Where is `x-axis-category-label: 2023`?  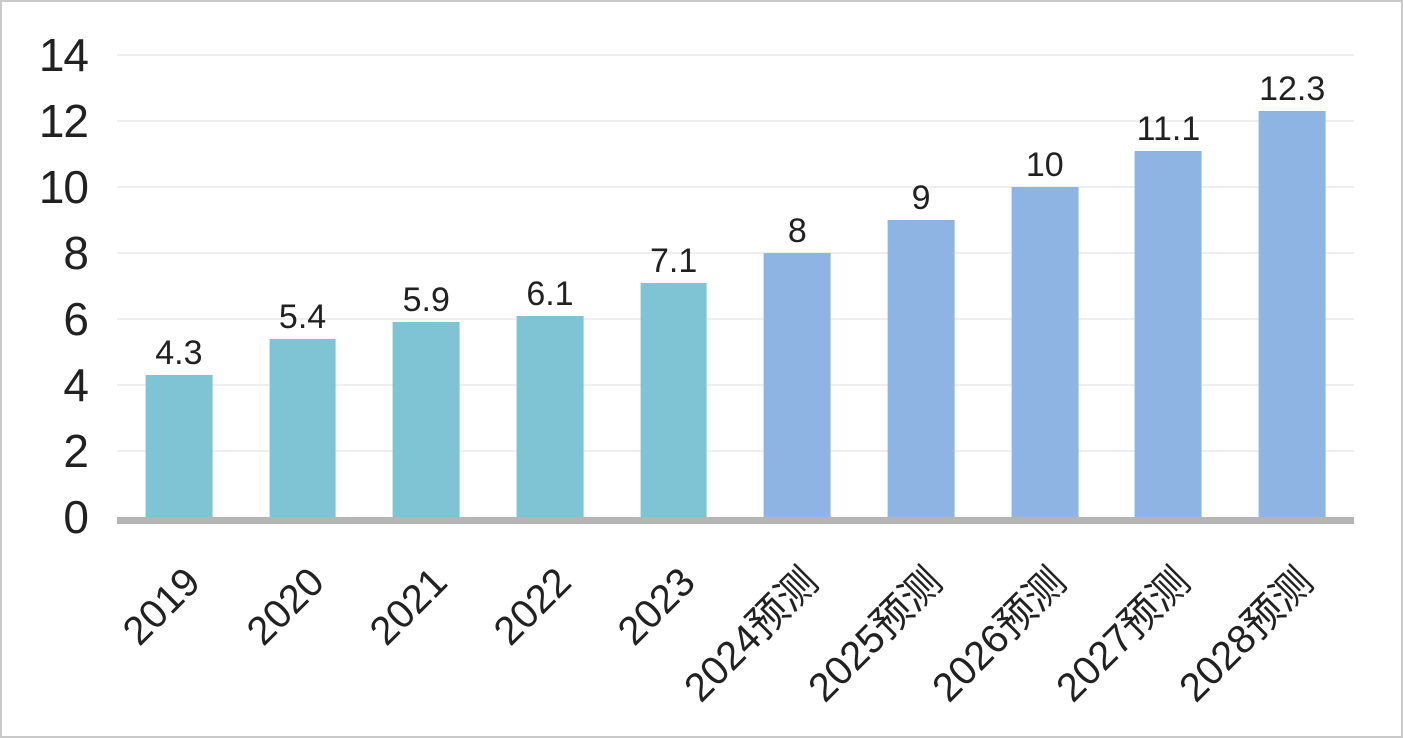 x-axis-category-label: 2023 is located at coordinates (656, 606).